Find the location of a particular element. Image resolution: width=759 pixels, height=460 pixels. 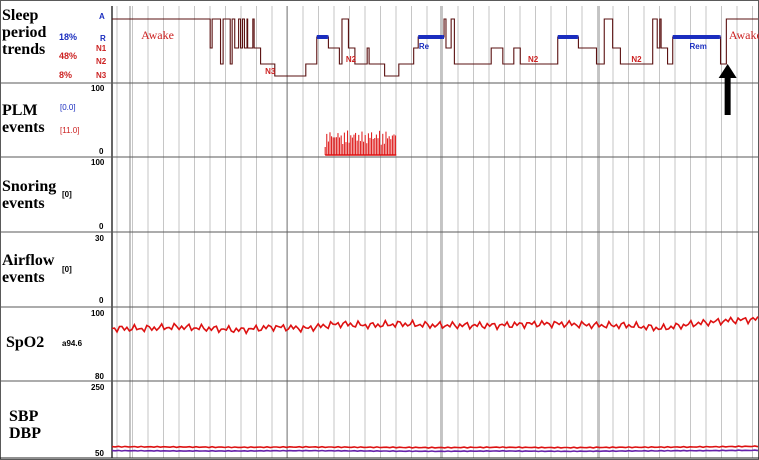

plm-tick-top: 100 is located at coordinates (98, 88).